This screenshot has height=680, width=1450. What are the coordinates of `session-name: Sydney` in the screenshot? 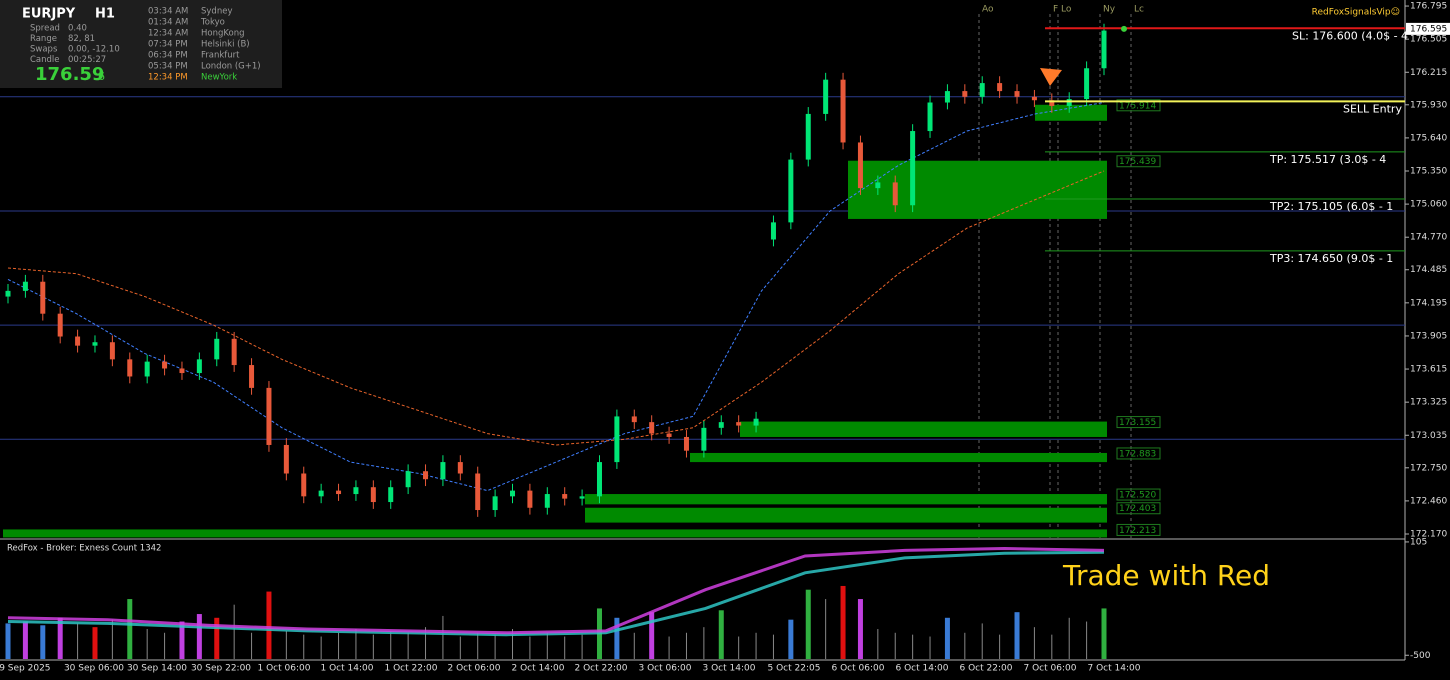 It's located at (216, 12).